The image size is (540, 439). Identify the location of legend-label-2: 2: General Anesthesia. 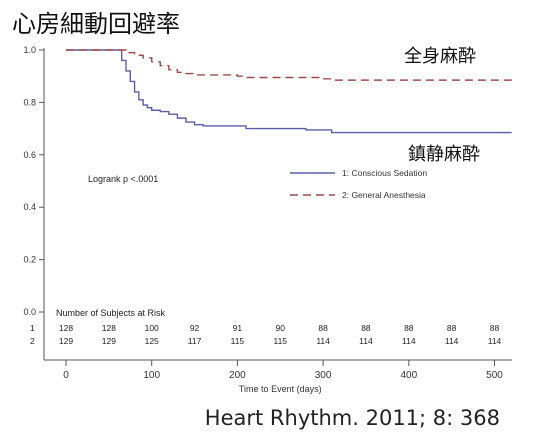
(384, 195).